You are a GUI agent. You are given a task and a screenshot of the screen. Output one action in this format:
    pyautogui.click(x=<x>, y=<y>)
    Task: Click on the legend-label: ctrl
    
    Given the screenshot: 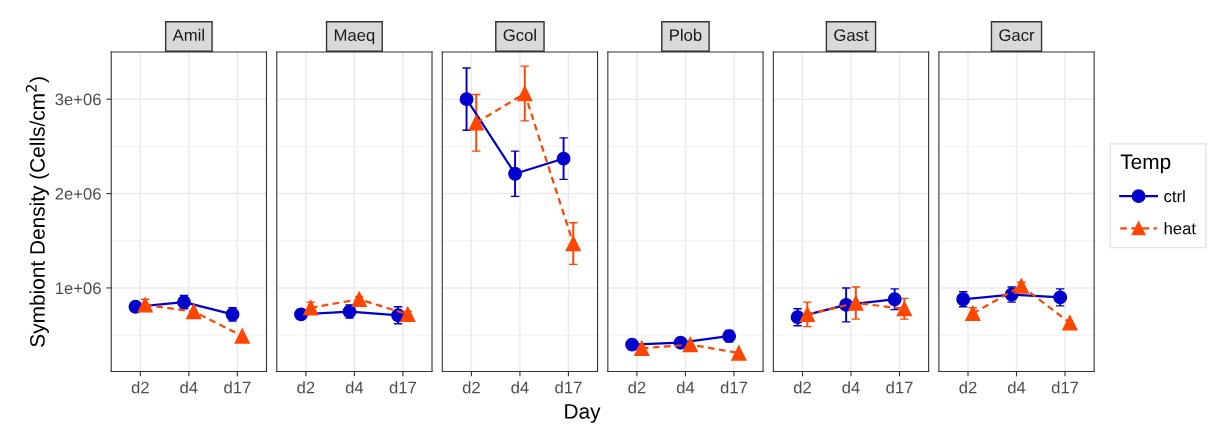 What is the action you would take?
    pyautogui.click(x=1174, y=196)
    